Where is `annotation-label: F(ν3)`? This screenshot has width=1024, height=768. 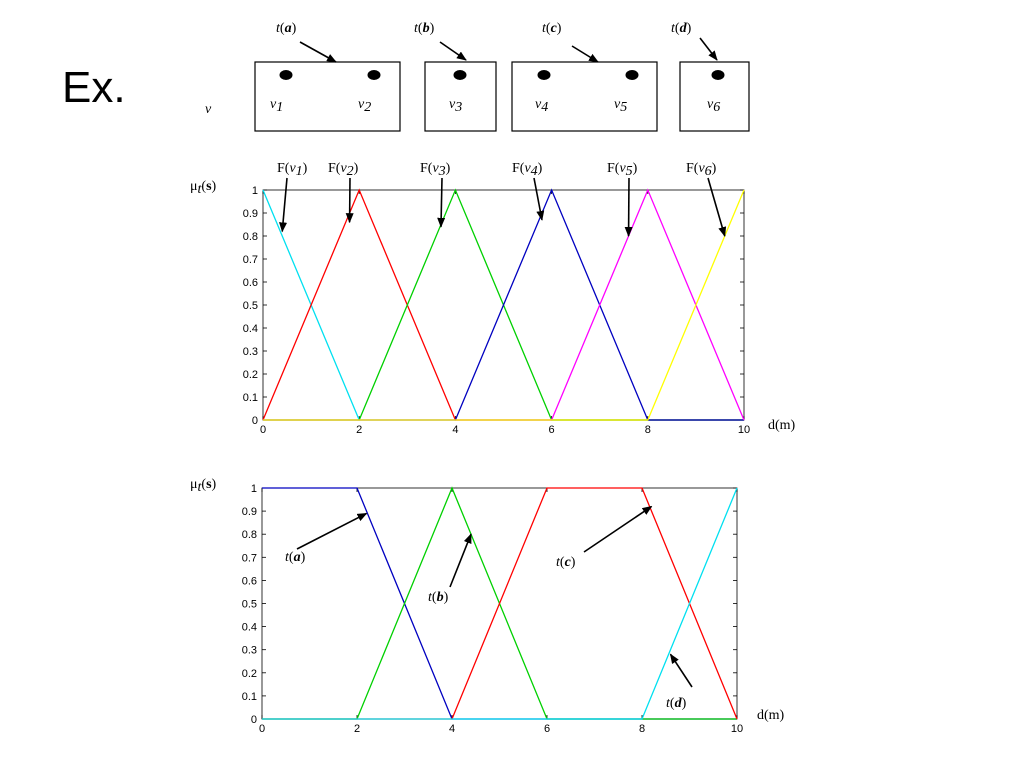 annotation-label: F(ν3) is located at coordinates (435, 170).